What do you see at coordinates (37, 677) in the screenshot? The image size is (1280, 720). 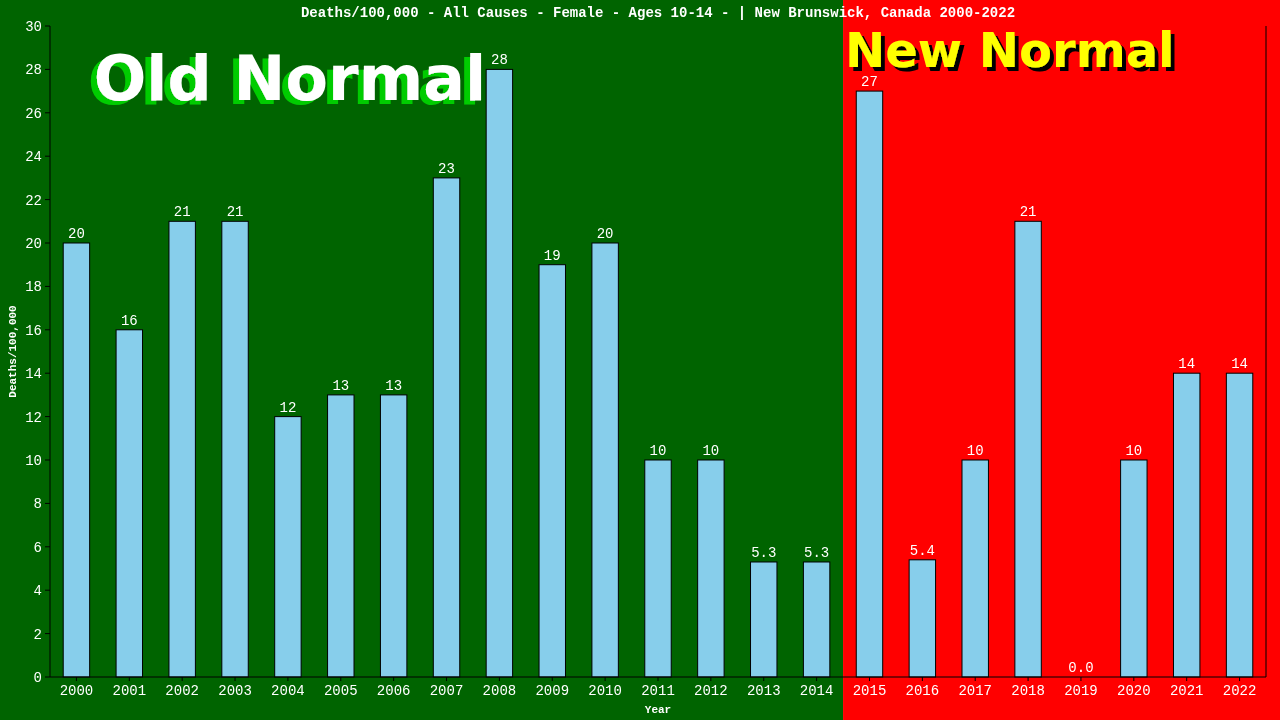 I see `y-tick-label: 0` at bounding box center [37, 677].